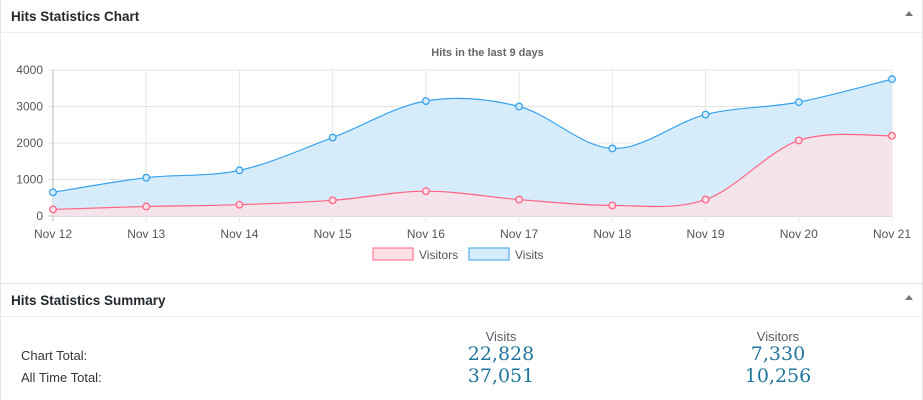  Describe the element at coordinates (426, 234) in the screenshot. I see `x-tick-label: Nov 16` at that location.